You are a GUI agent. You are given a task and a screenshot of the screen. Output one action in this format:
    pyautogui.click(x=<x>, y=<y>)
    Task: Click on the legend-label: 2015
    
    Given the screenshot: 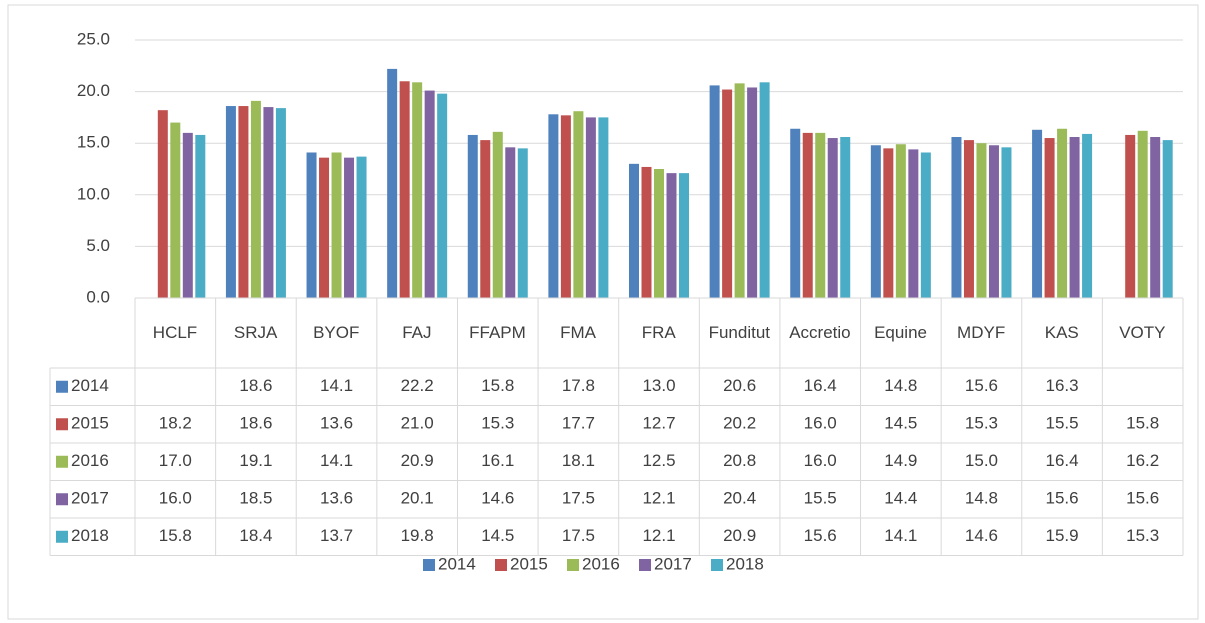 What is the action you would take?
    pyautogui.click(x=529, y=563)
    